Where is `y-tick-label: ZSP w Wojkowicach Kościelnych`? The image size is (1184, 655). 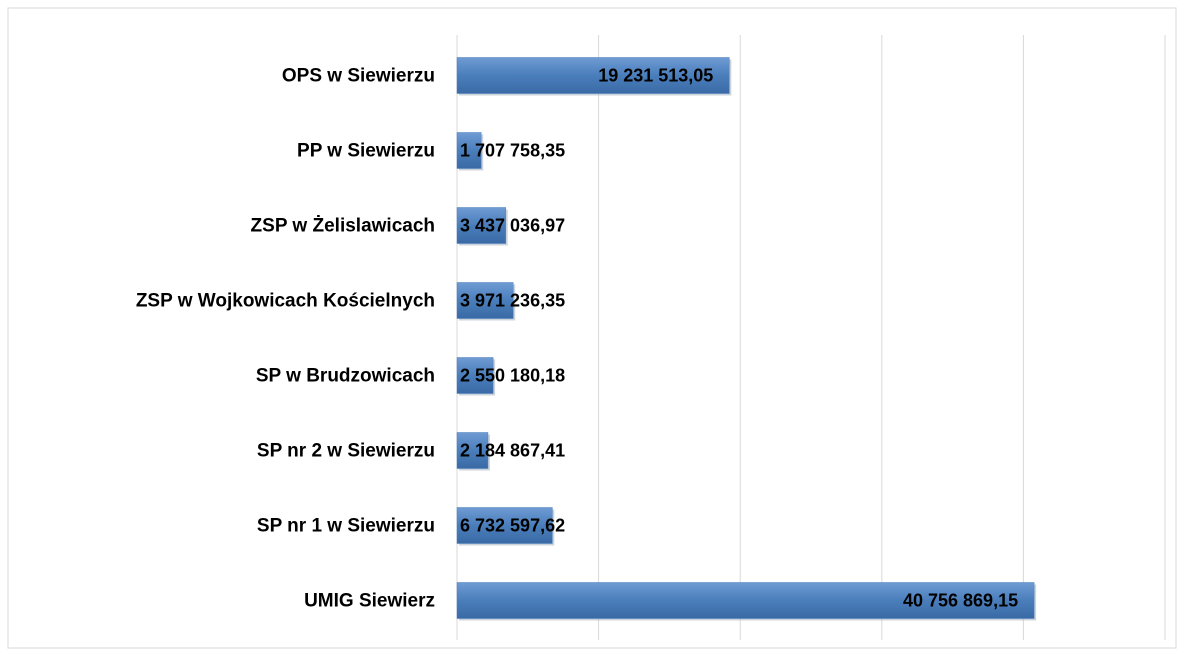 y-tick-label: ZSP w Wojkowicach Kościelnych is located at coordinates (285, 301).